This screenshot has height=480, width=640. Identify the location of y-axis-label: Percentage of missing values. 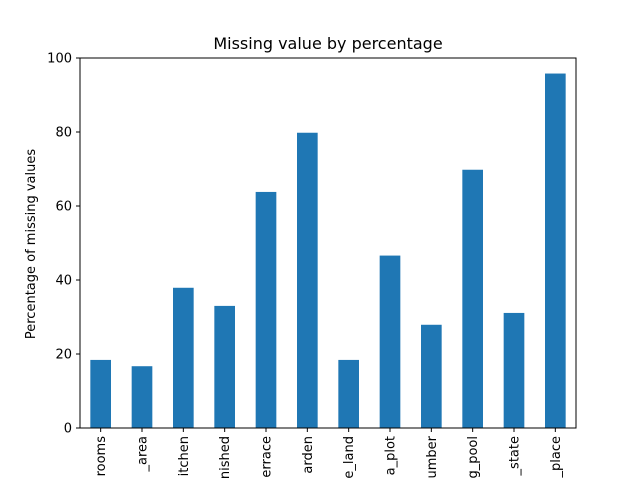
(31, 244).